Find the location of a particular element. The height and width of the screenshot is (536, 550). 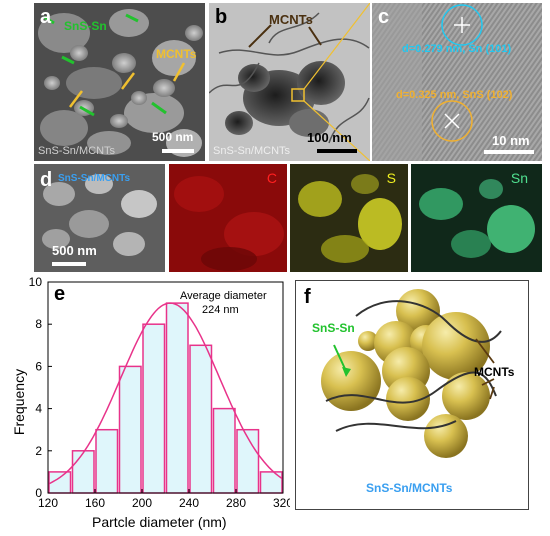

mcnt-arrows is located at coordinates (485, 369).